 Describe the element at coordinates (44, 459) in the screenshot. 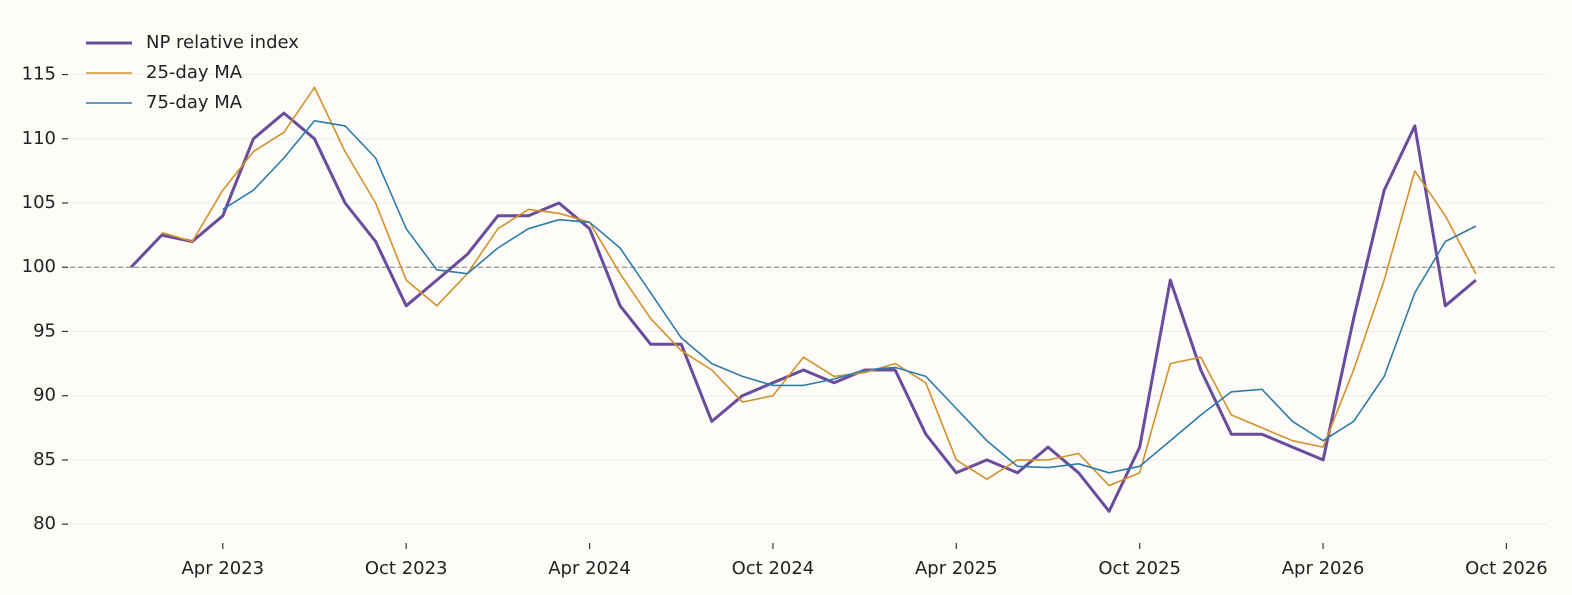

I see `y-tick-label: 85` at that location.